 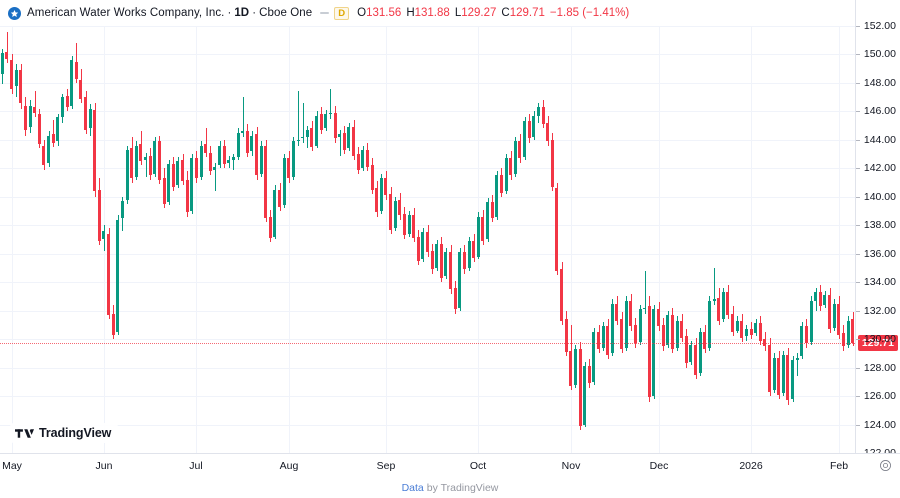 What do you see at coordinates (286, 13) in the screenshot?
I see `exchange-name: Cboe One` at bounding box center [286, 13].